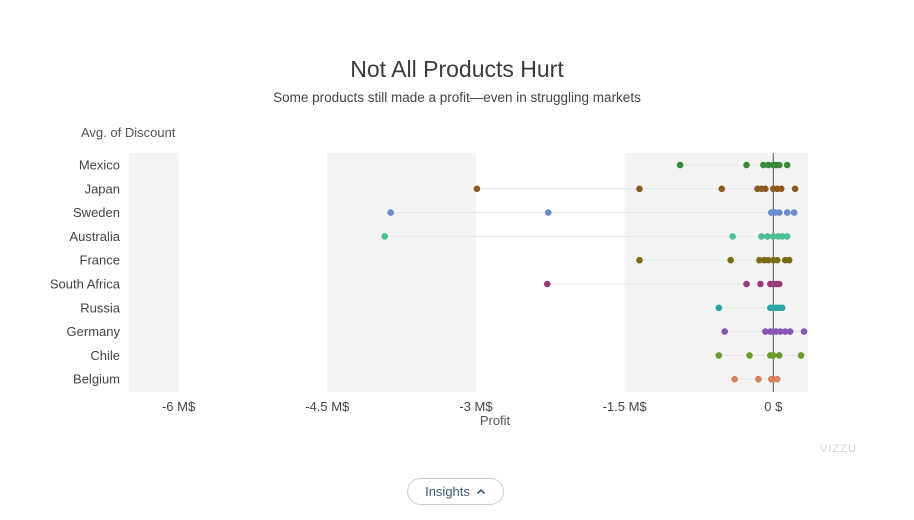  What do you see at coordinates (96, 379) in the screenshot?
I see `y-tick-label: Belgium` at bounding box center [96, 379].